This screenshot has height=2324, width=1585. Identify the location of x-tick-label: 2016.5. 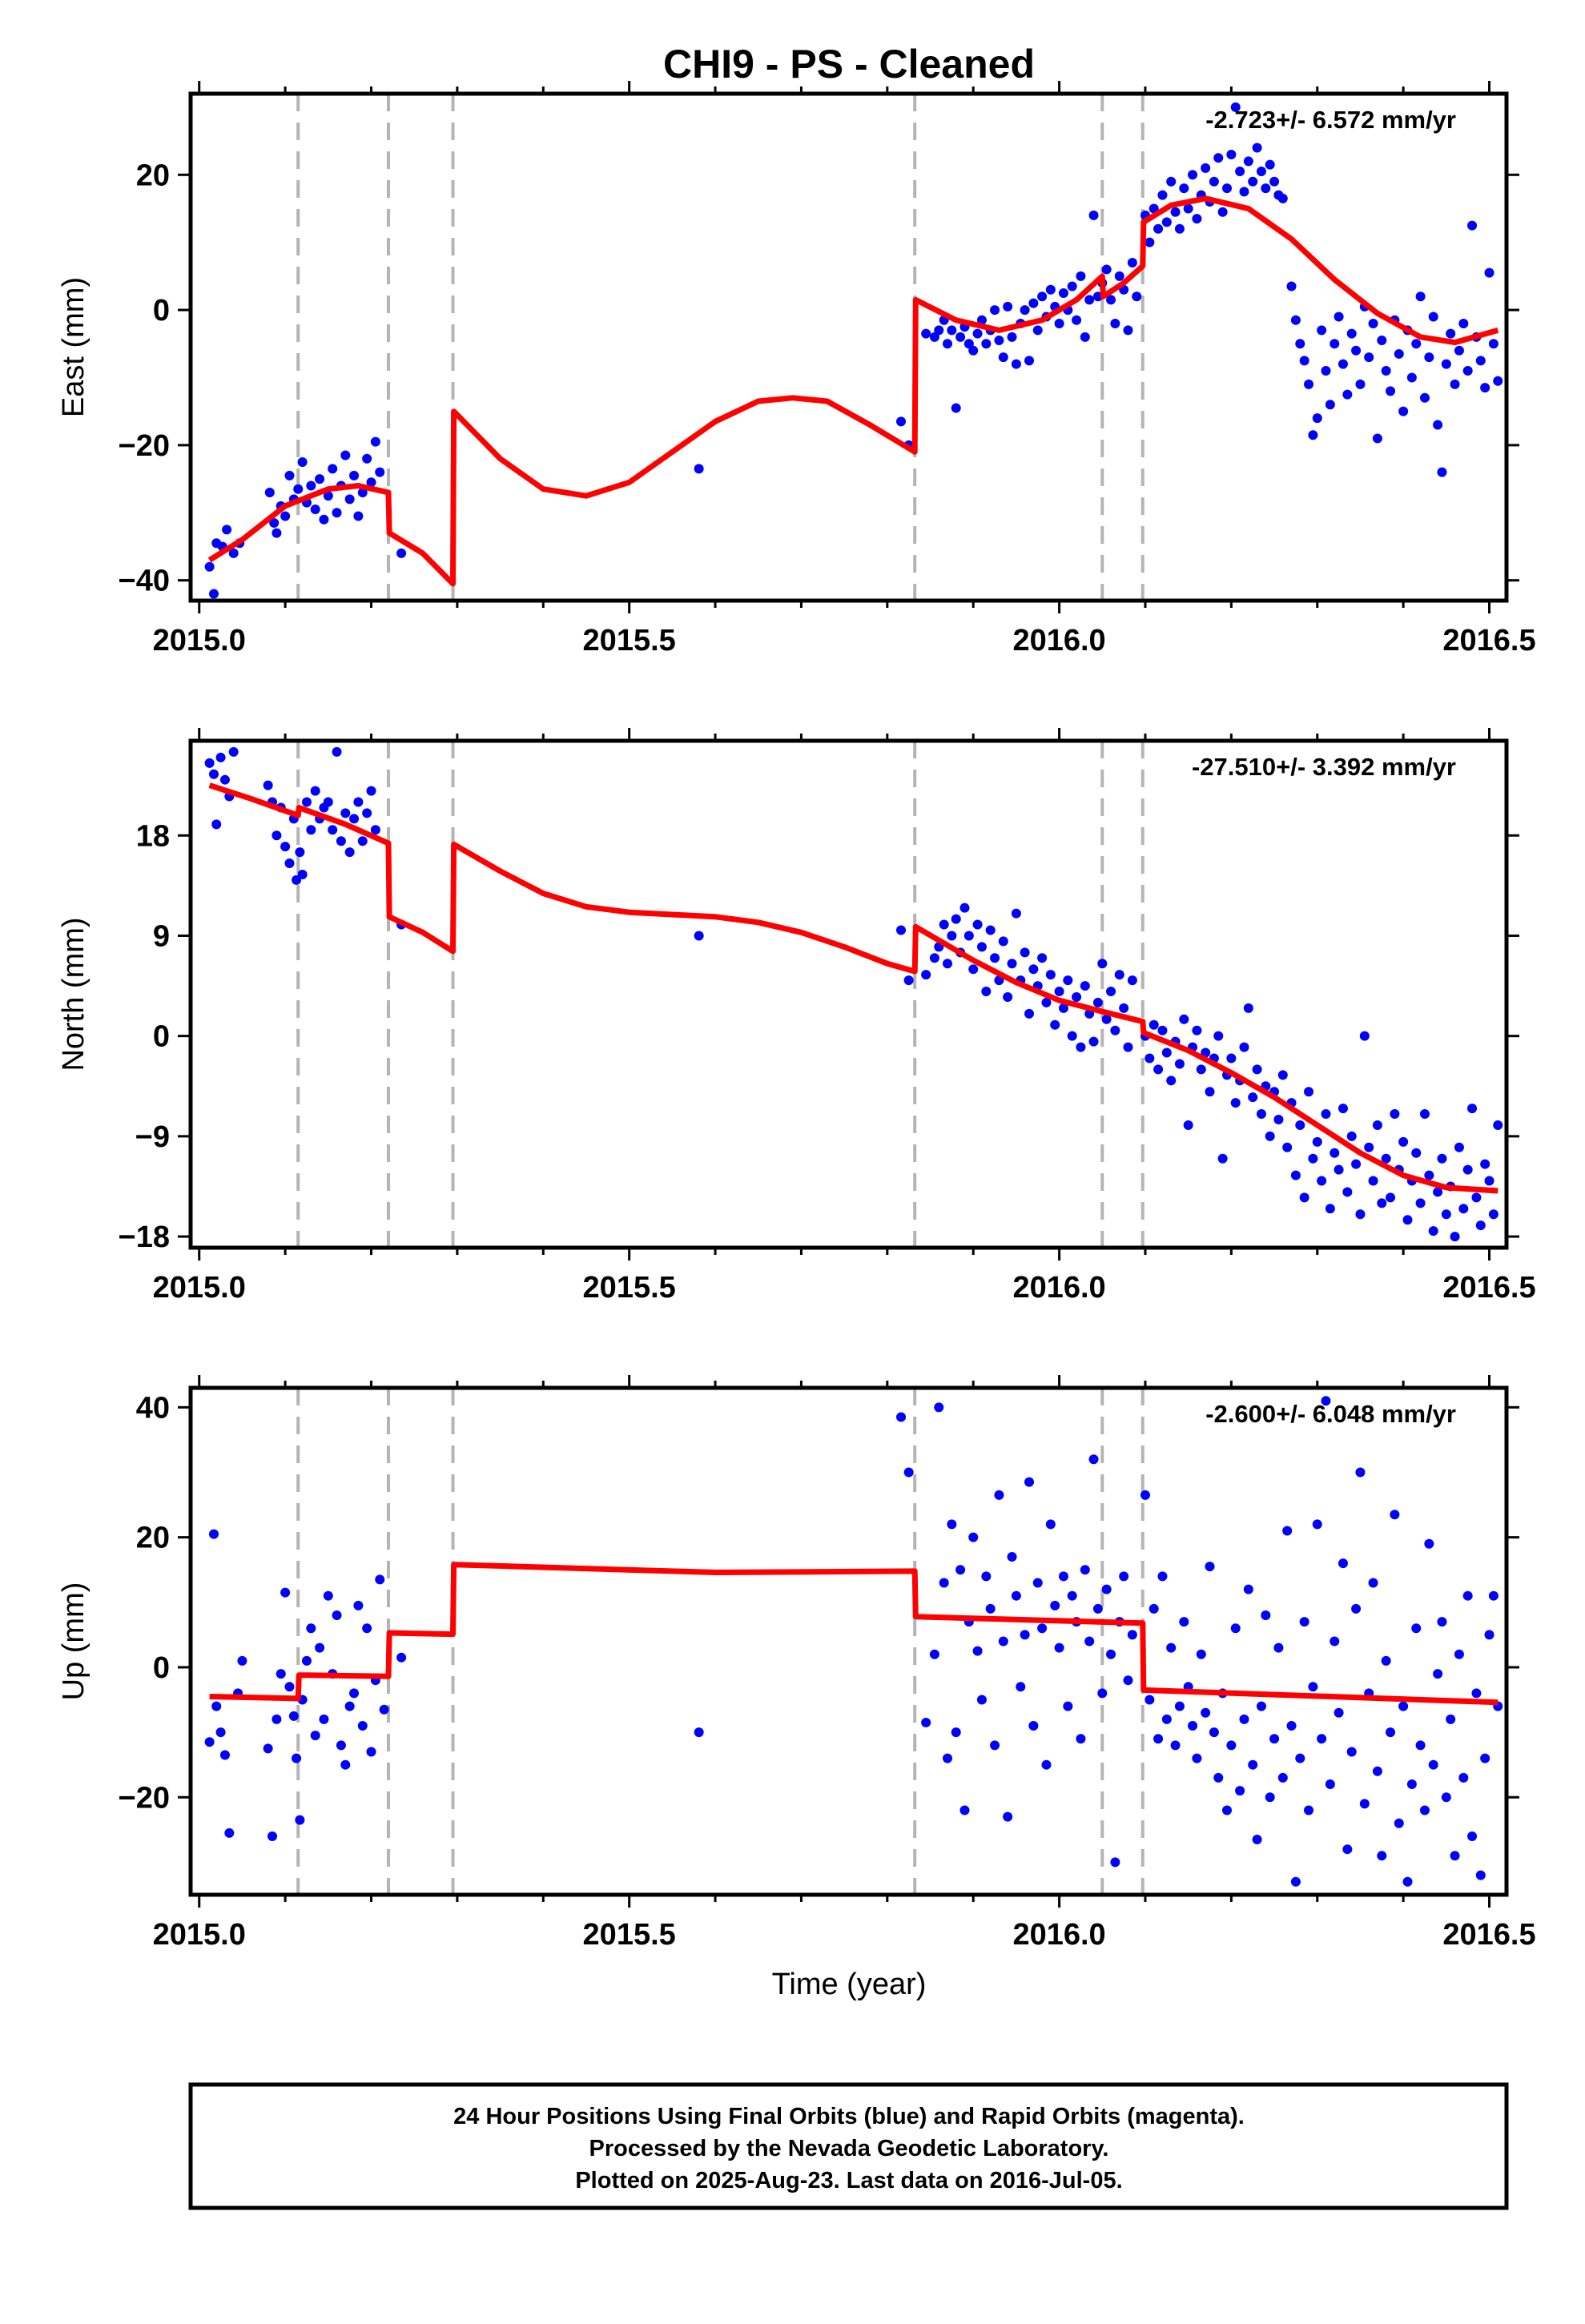
(1488, 1288).